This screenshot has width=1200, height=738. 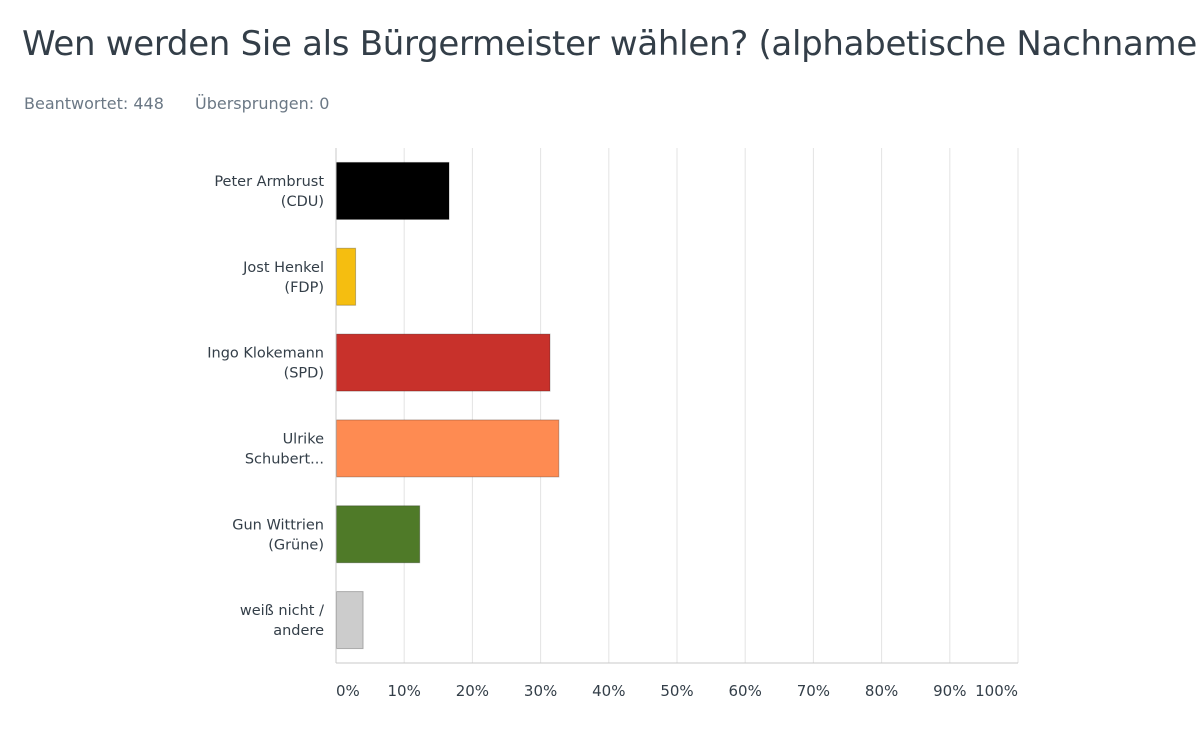 I want to click on x-tick-label: 100%, so click(x=996, y=691).